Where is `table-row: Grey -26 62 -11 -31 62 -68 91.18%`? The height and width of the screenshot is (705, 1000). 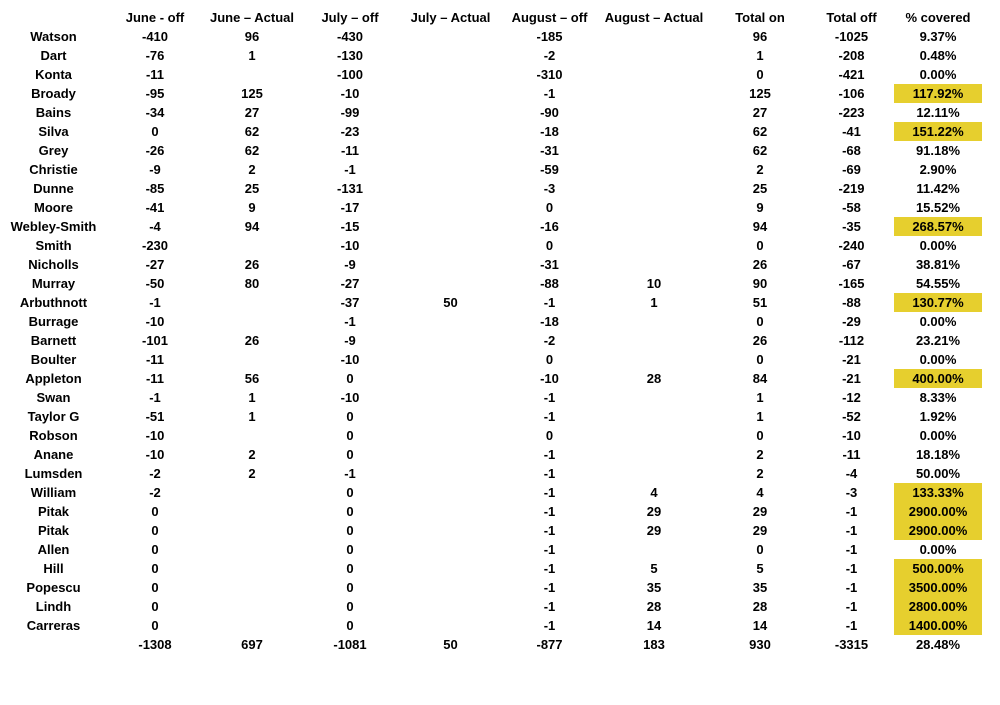 table-row: Grey -26 62 -11 -31 62 -68 91.18% is located at coordinates (491, 150).